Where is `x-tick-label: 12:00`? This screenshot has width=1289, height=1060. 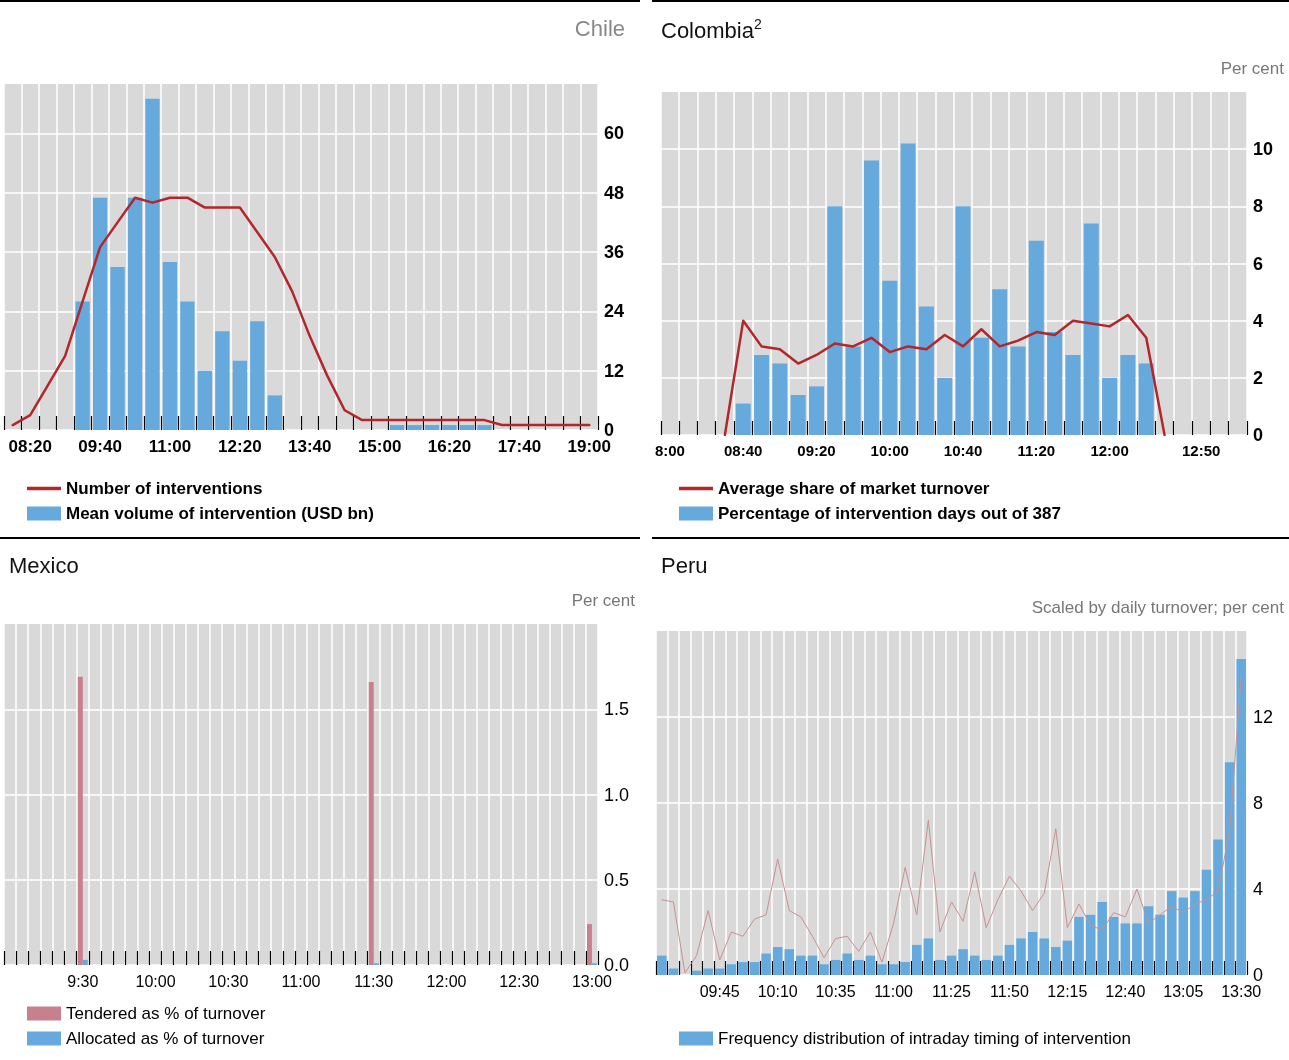
x-tick-label: 12:00 is located at coordinates (1109, 450).